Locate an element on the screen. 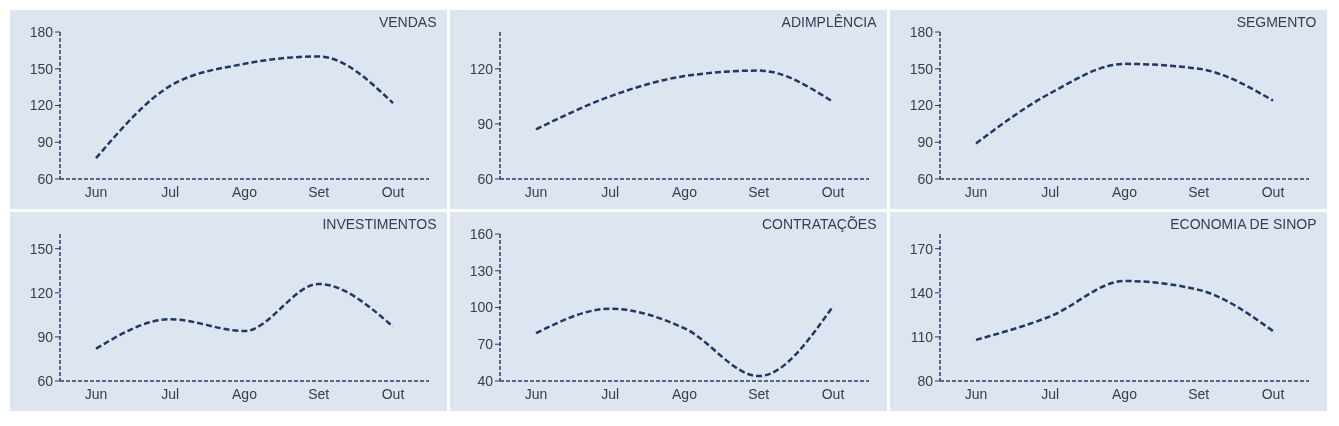 The width and height of the screenshot is (1339, 426). chart-title: INVESTIMENTOS is located at coordinates (379, 223).